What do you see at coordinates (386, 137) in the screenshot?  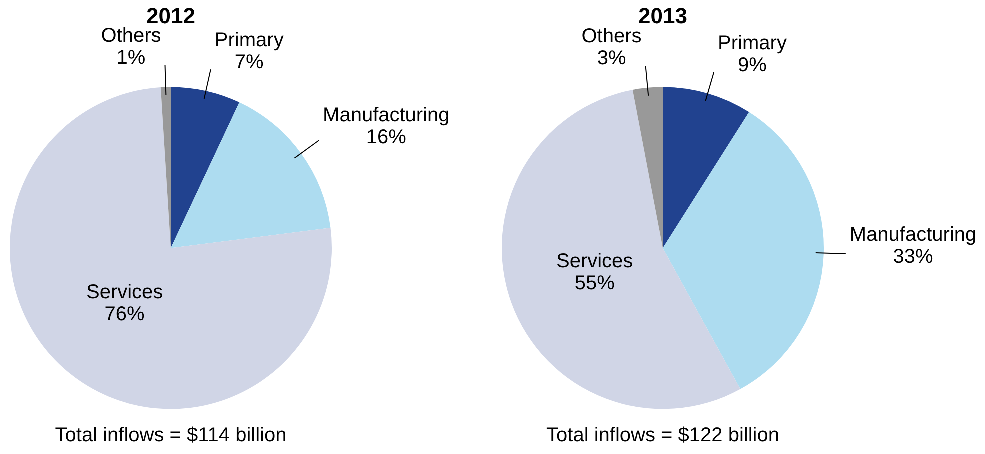 I see `data-label: 16%` at bounding box center [386, 137].